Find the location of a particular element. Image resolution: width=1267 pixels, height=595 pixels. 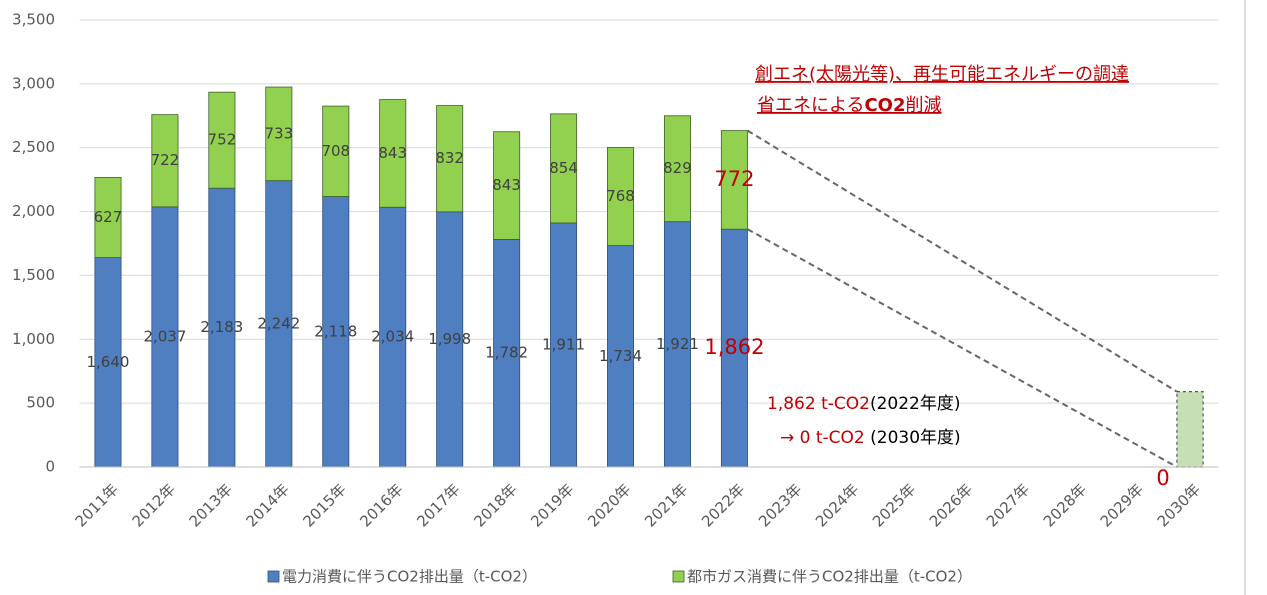

x-tick-label: 2021年 is located at coordinates (666, 505).